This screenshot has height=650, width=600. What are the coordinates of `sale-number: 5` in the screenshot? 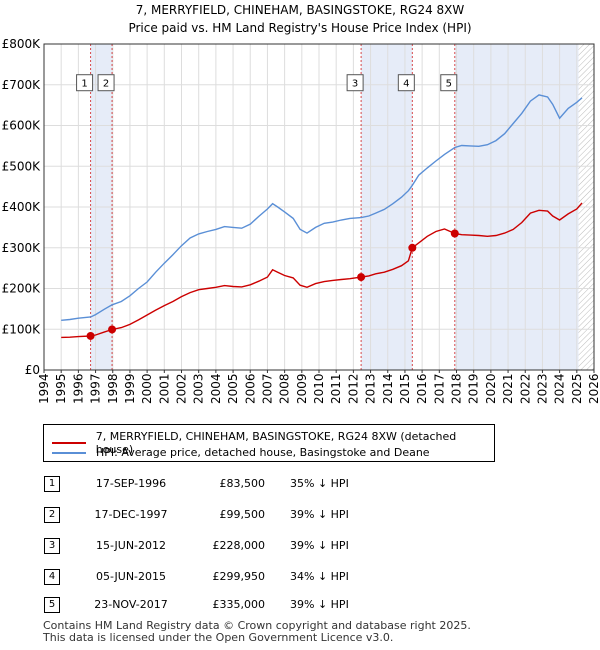 It's located at (52, 605).